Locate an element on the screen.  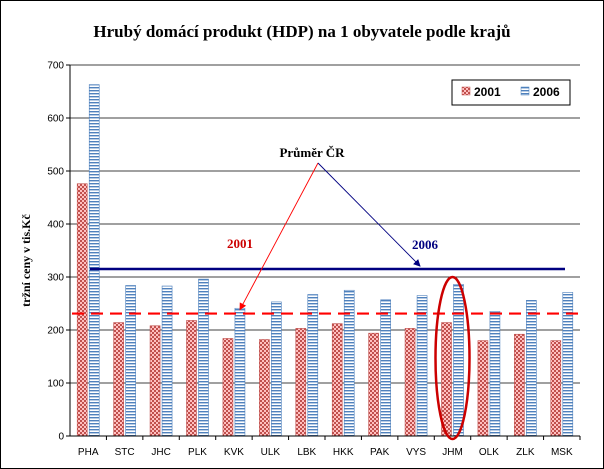
legend-box is located at coordinates (511, 92).